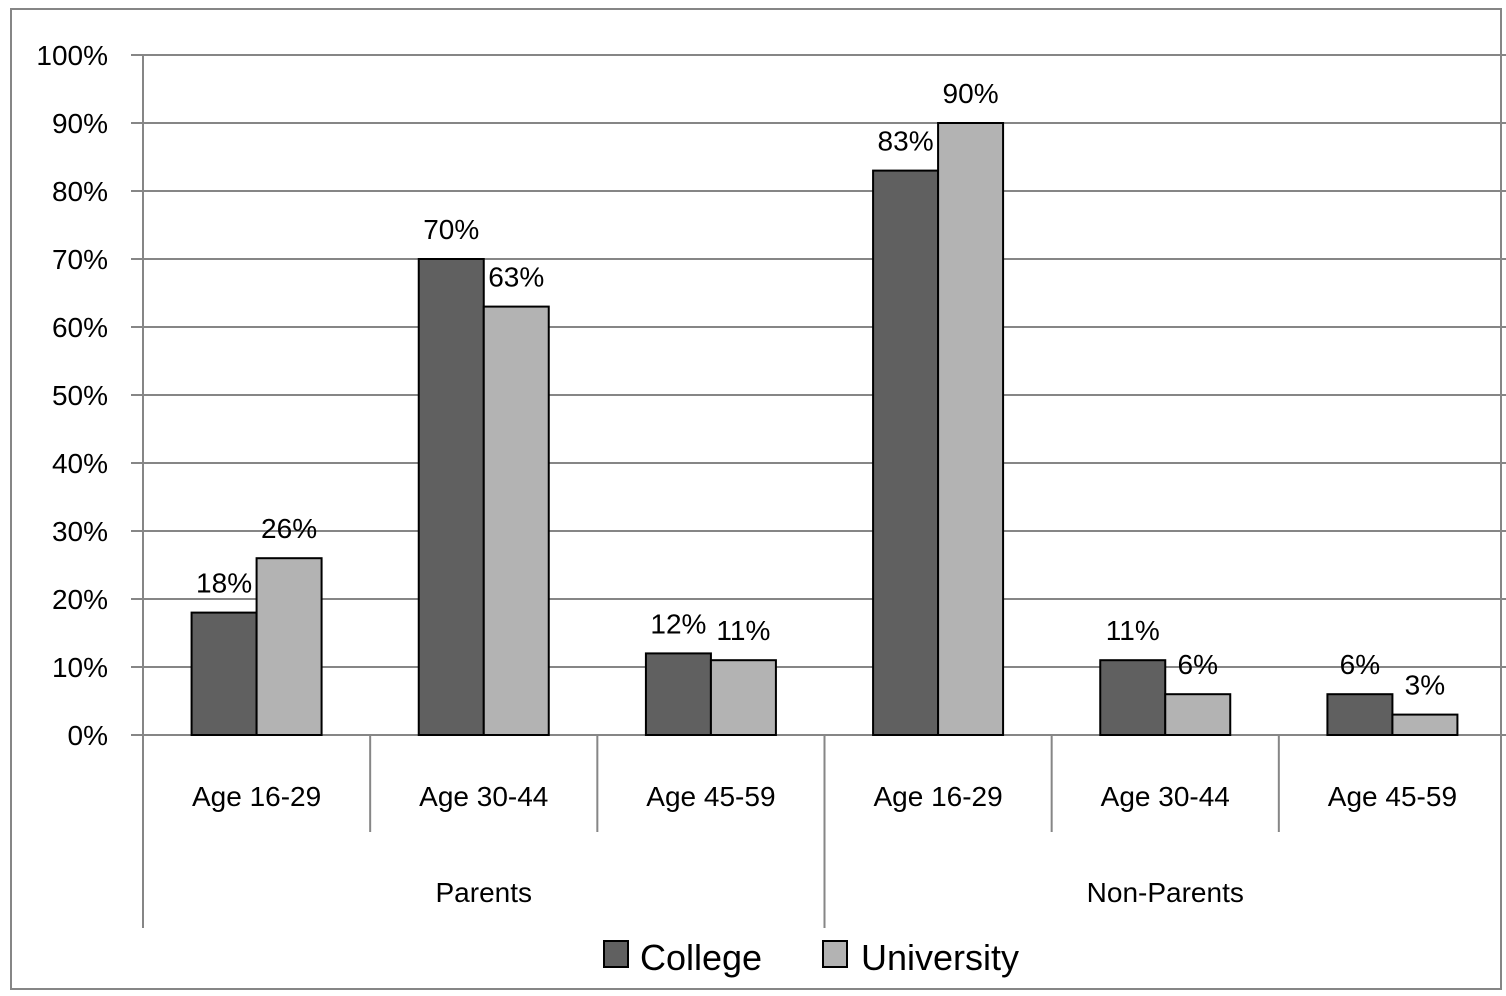 This screenshot has height=996, width=1506. Describe the element at coordinates (906, 141) in the screenshot. I see `data-label: 83%` at that location.